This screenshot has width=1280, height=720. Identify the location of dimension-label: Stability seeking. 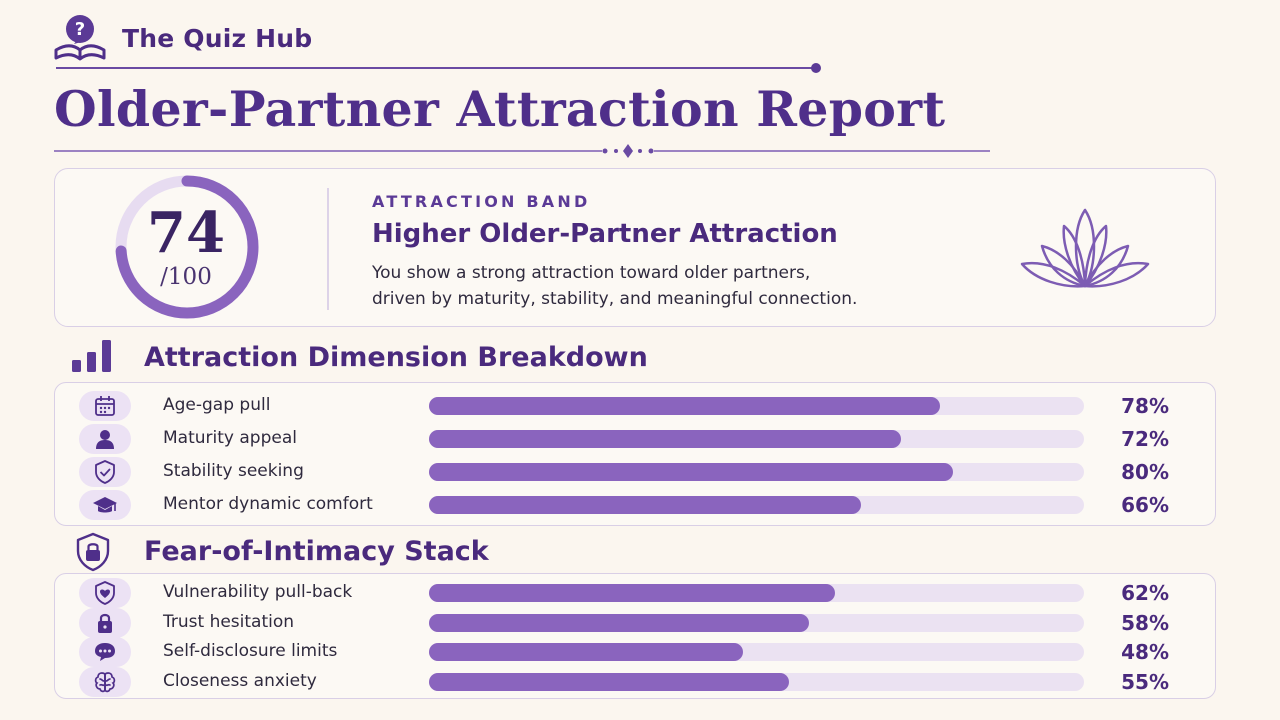
(233, 471).